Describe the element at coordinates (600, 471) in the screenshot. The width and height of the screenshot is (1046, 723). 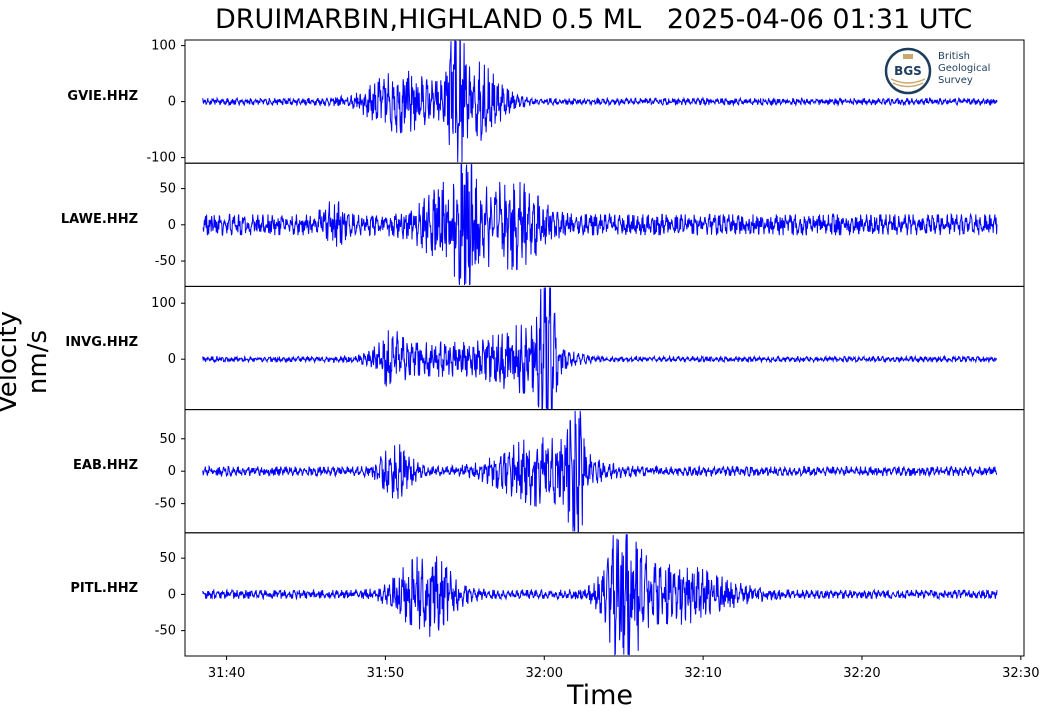
I see `waveform-eab-hhz` at that location.